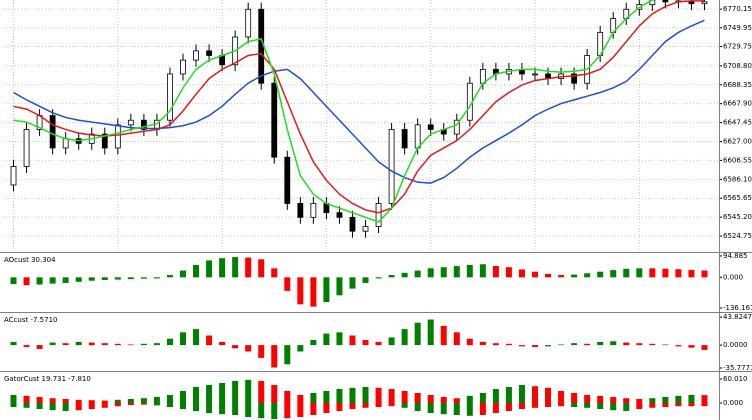 The image size is (752, 420). I want to click on y-tick-label: 6647.45, so click(737, 123).